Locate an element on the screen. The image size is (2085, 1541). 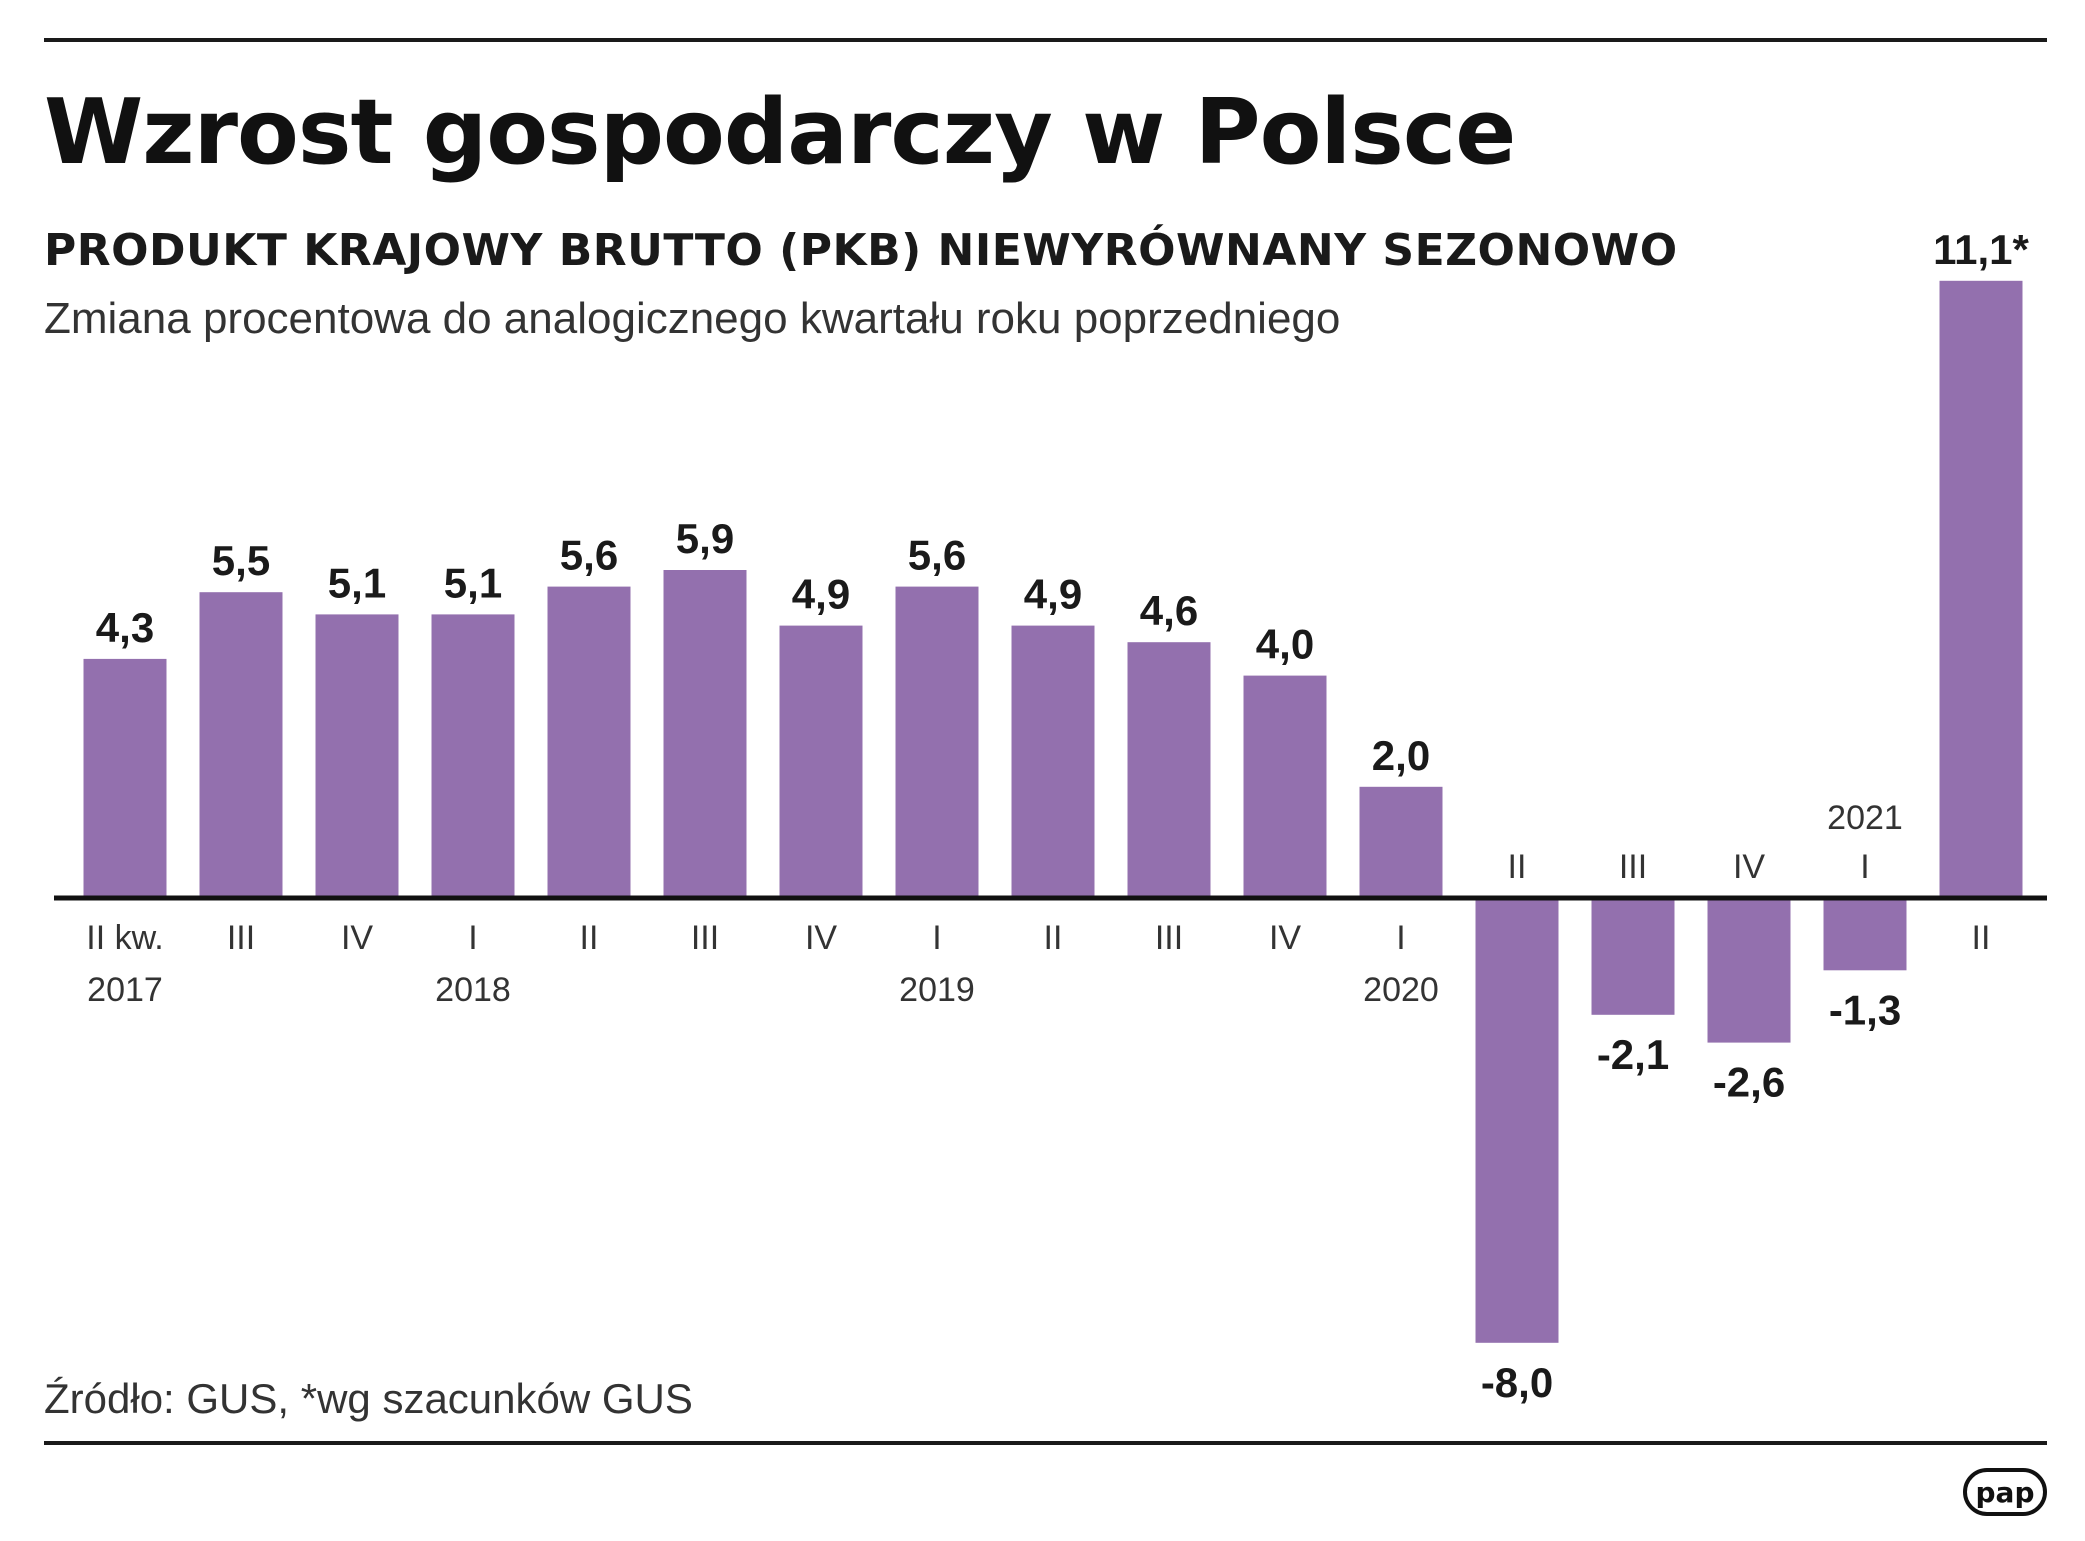
value-label: 4,0 is located at coordinates (1285, 644).